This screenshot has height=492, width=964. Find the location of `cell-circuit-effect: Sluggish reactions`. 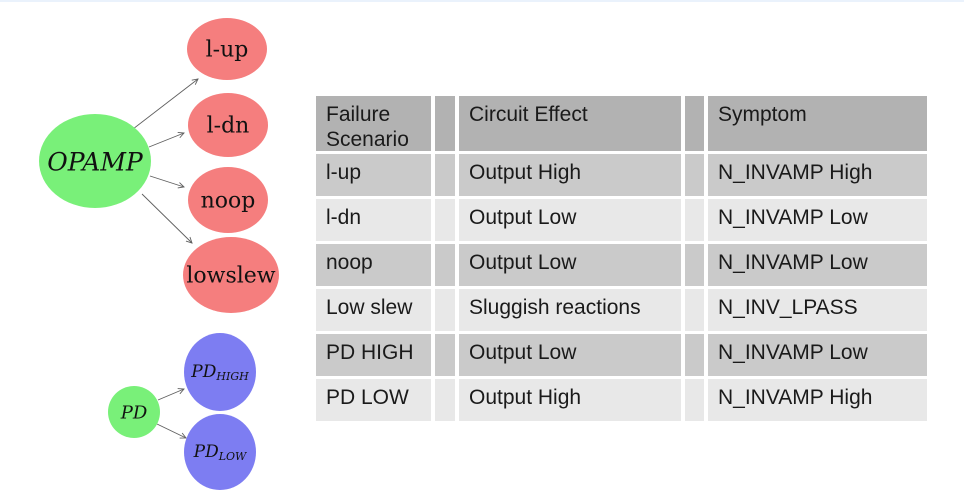

cell-circuit-effect: Sluggish reactions is located at coordinates (570, 310).